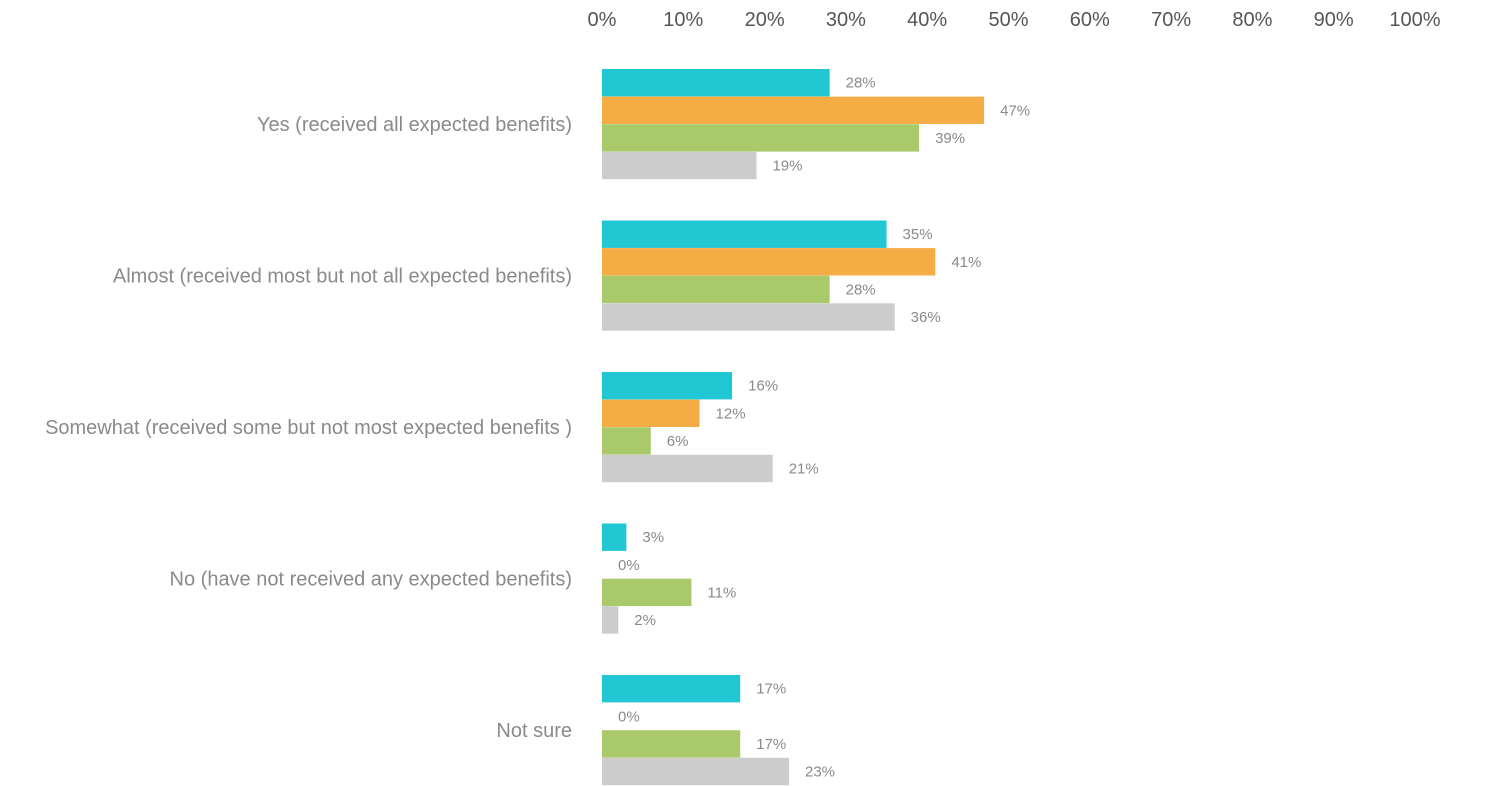 The image size is (1486, 786). What do you see at coordinates (787, 166) in the screenshot?
I see `data-label: 19%` at bounding box center [787, 166].